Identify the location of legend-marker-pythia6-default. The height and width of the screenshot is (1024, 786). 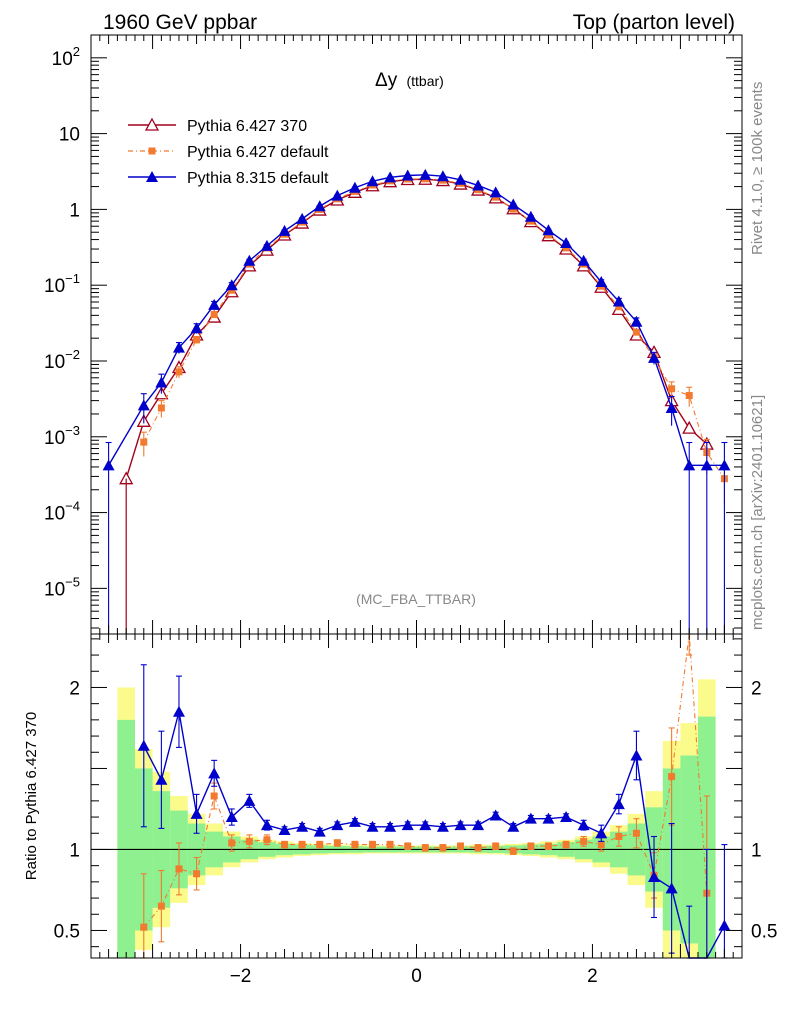
(152, 151).